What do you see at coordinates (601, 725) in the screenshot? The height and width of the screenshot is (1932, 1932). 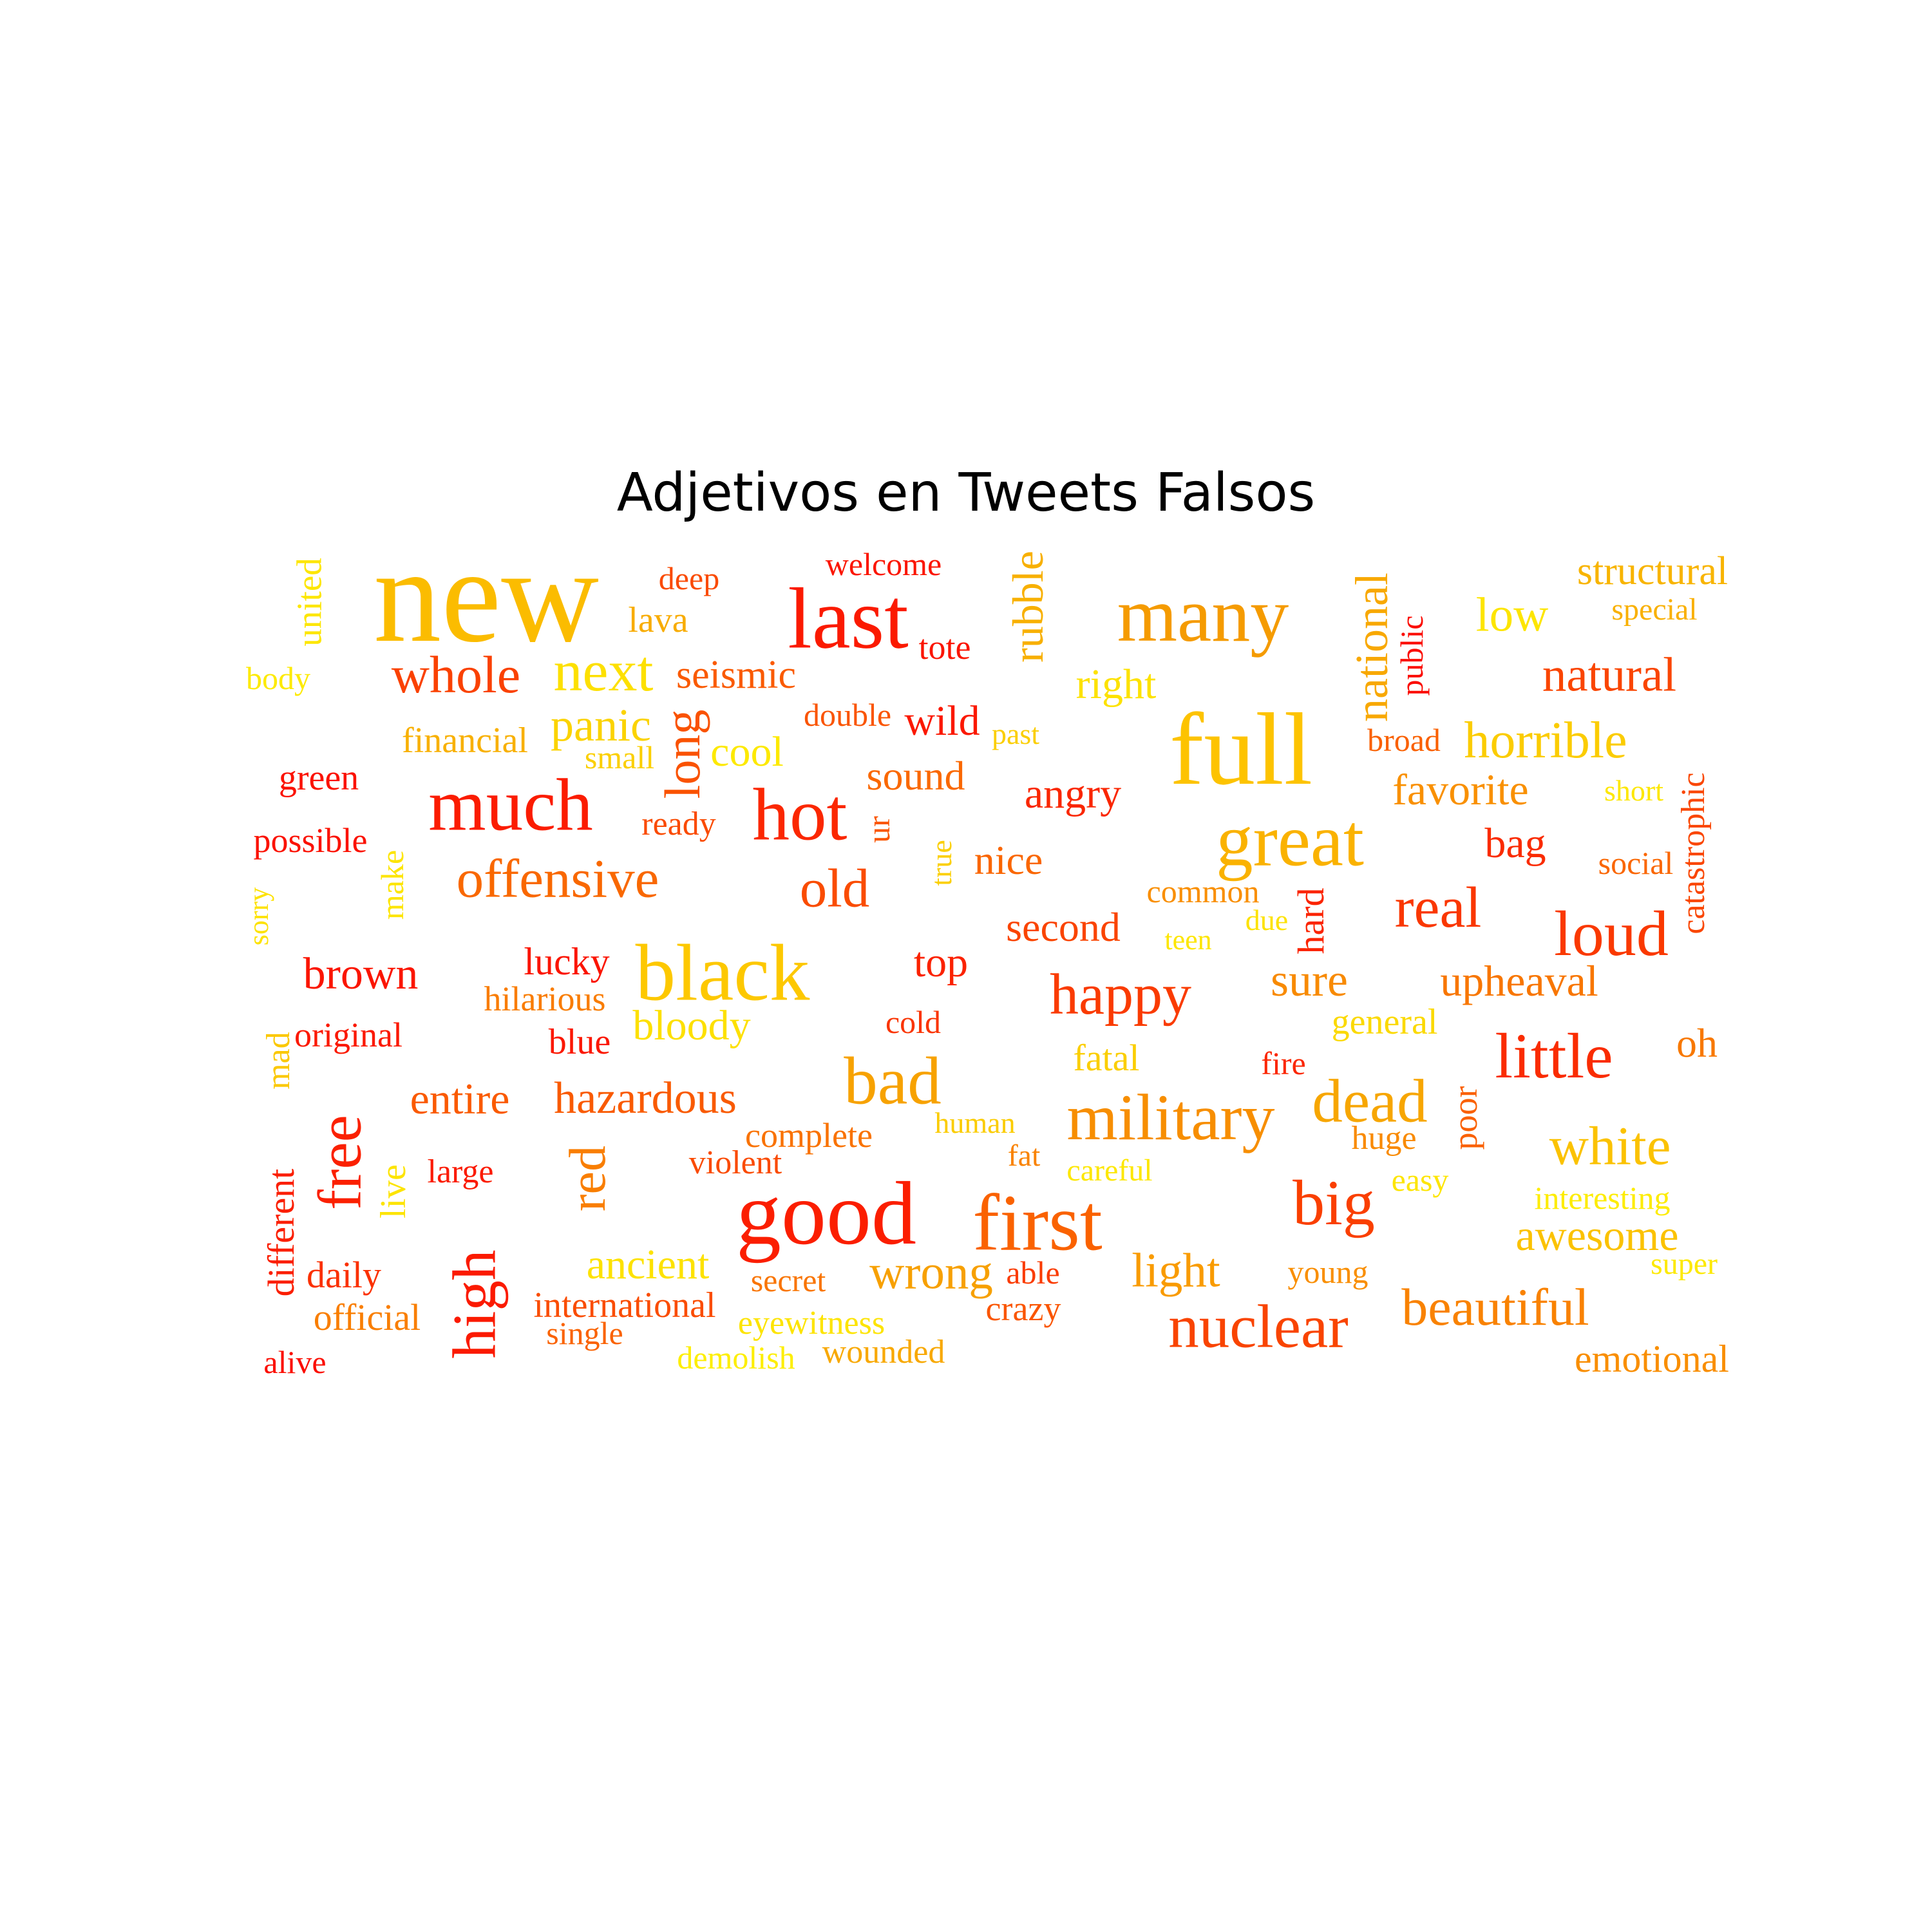 I see `word-panic: panic` at bounding box center [601, 725].